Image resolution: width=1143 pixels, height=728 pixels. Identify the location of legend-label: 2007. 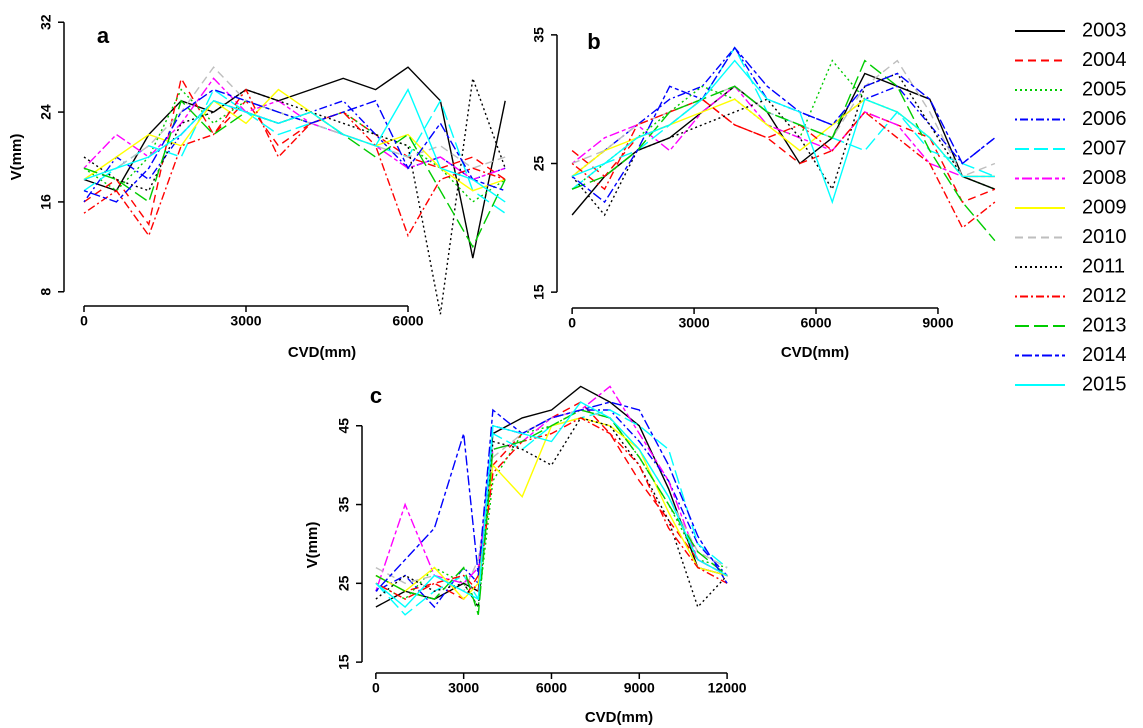
(1104, 148).